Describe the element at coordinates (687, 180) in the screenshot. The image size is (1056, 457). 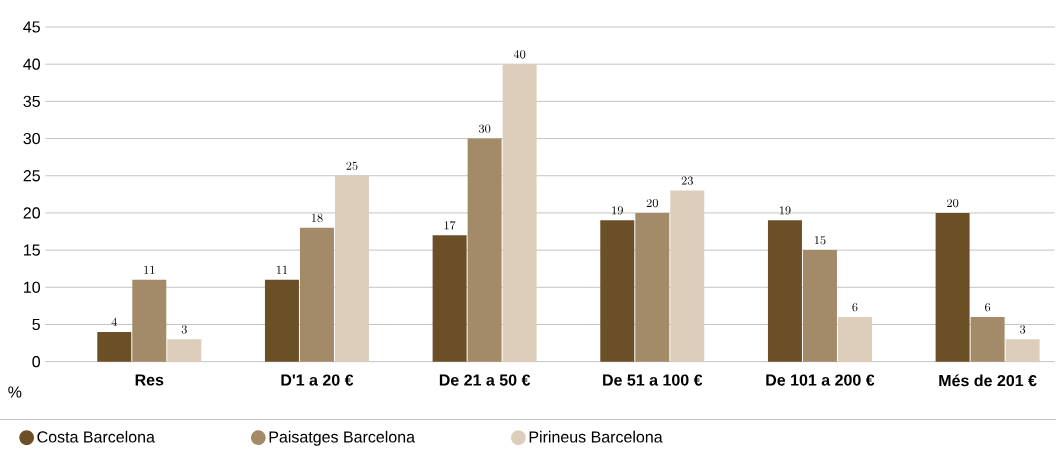
I see `data-label: 23` at that location.